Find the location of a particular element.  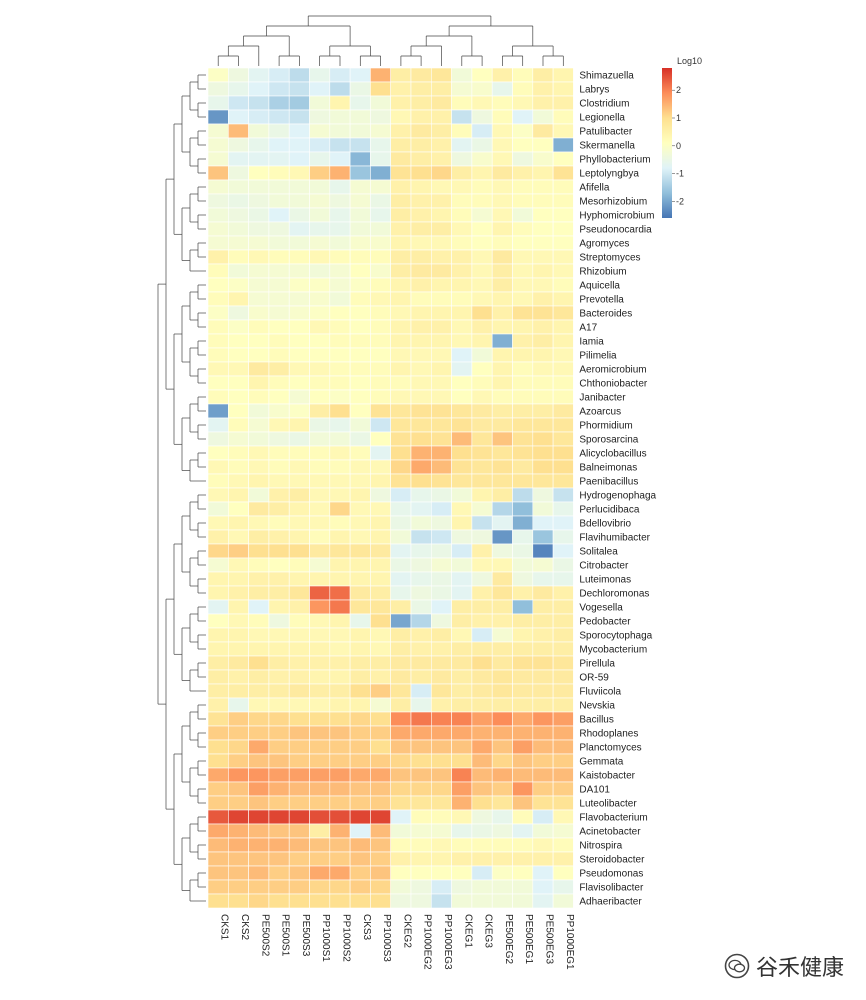

row-label: Adhaeribacter is located at coordinates (610, 902).